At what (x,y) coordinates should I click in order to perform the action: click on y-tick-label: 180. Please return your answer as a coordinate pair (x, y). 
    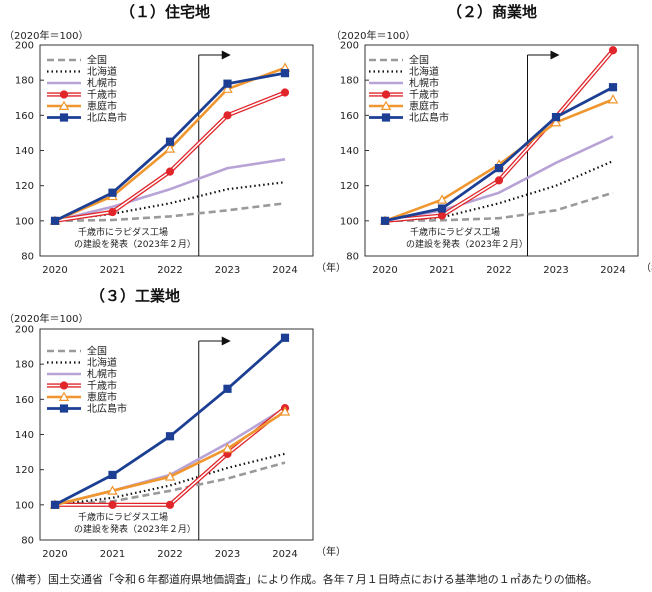
    Looking at the image, I should click on (24, 365).